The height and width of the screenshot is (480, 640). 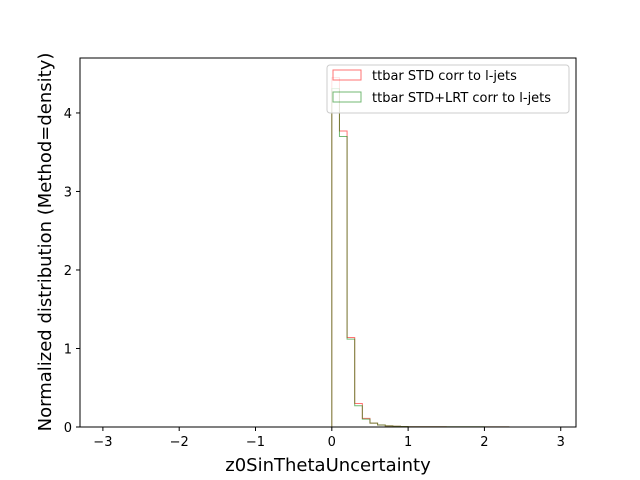 What do you see at coordinates (347, 97) in the screenshot?
I see `legend-swatch-std-lrt` at bounding box center [347, 97].